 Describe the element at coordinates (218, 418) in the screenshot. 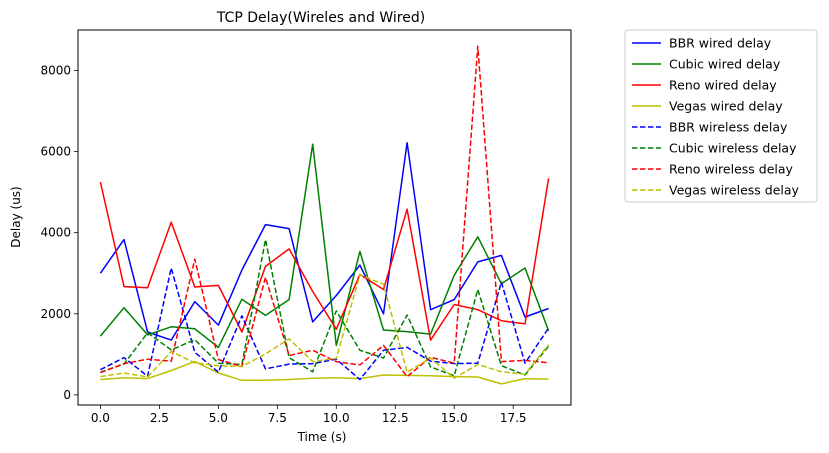

I see `x-tick-label: 5.0` at that location.